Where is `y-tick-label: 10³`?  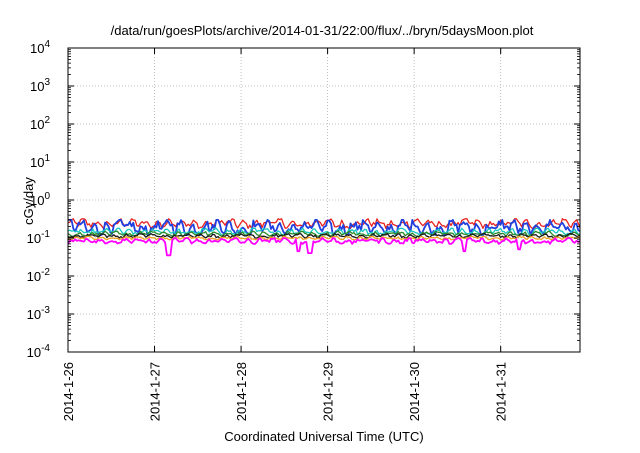 y-tick-label: 10³ is located at coordinates (40, 85).